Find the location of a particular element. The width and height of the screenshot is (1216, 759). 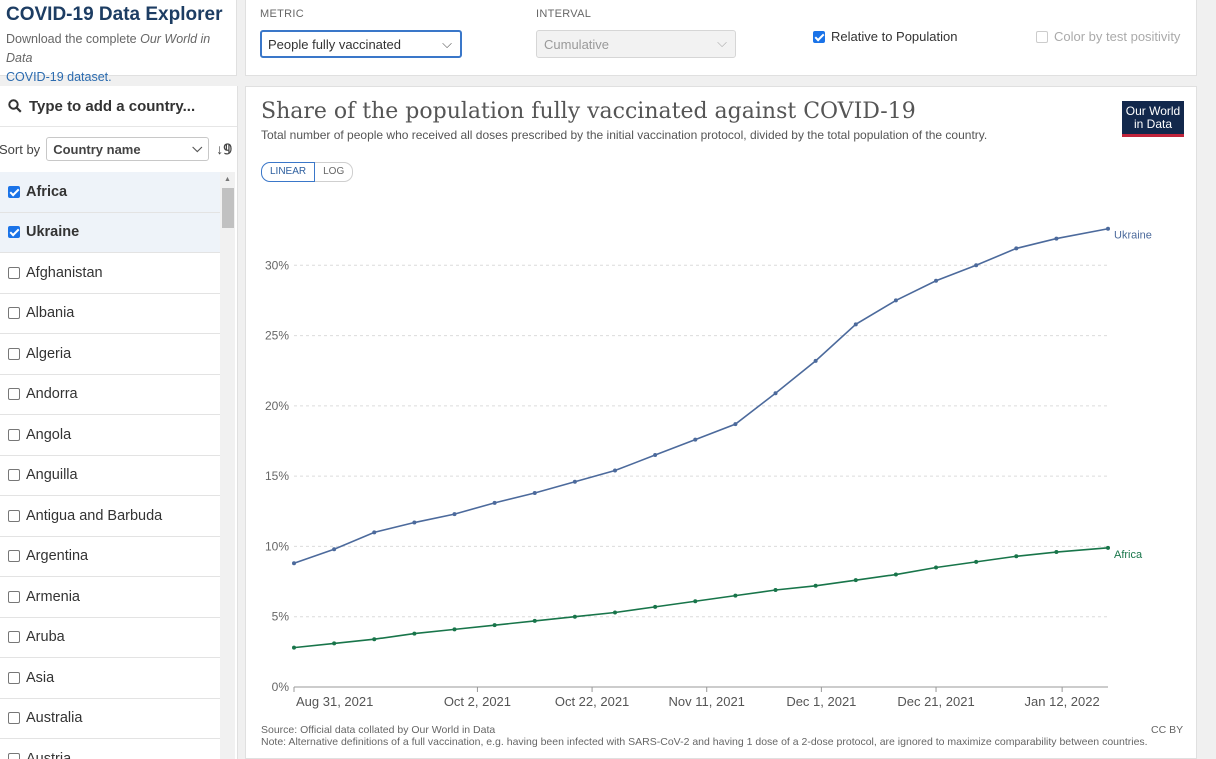

country-item: Albania is located at coordinates (110, 314).